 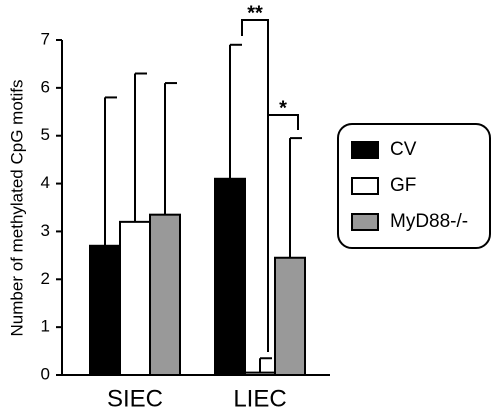 I want to click on y-tick-label: 4, so click(x=45, y=182).